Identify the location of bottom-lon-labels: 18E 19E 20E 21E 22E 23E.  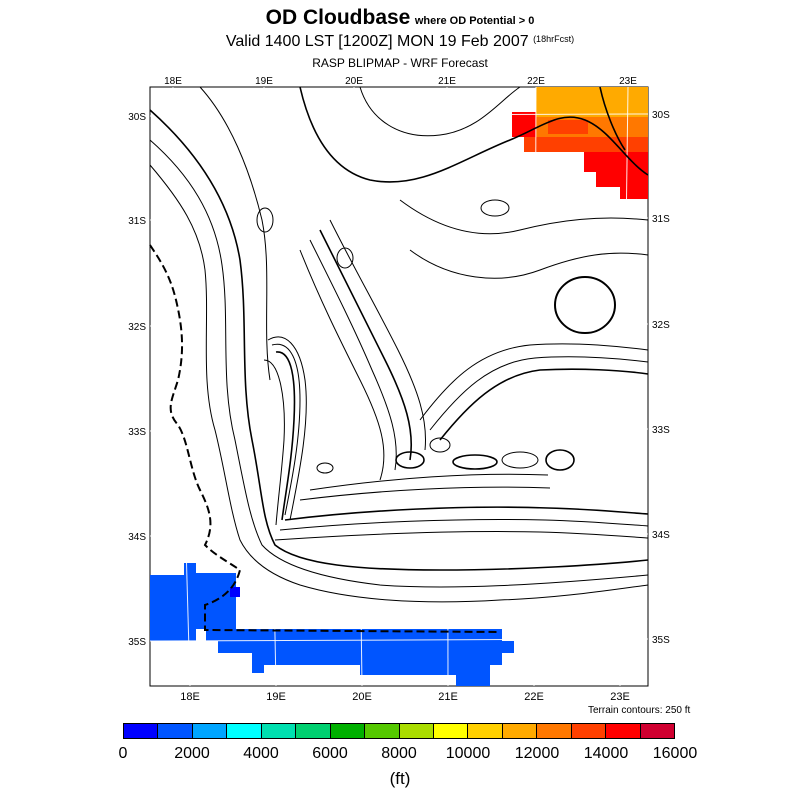
(405, 697).